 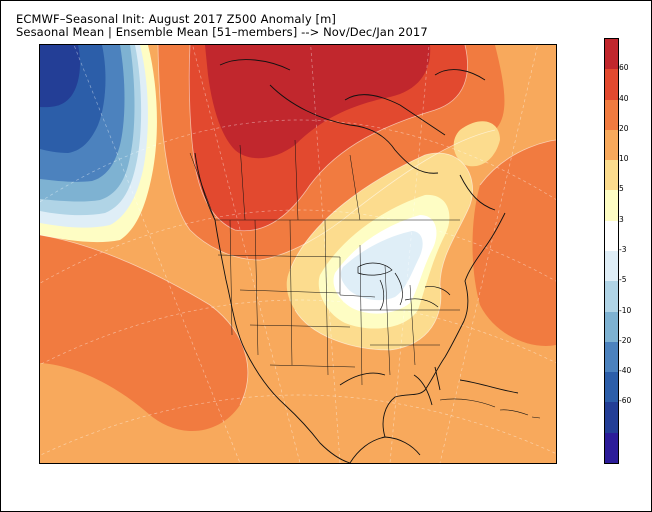 What do you see at coordinates (624, 98) in the screenshot?
I see `colorbar-tick-label: 40` at bounding box center [624, 98].